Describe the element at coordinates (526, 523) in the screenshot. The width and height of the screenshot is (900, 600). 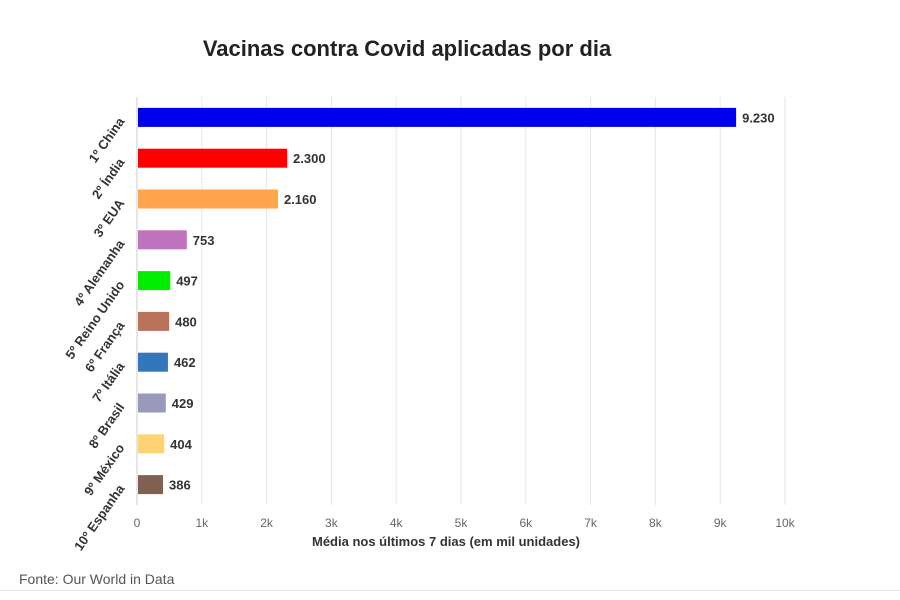
I see `x-tick-label: 6k` at that location.